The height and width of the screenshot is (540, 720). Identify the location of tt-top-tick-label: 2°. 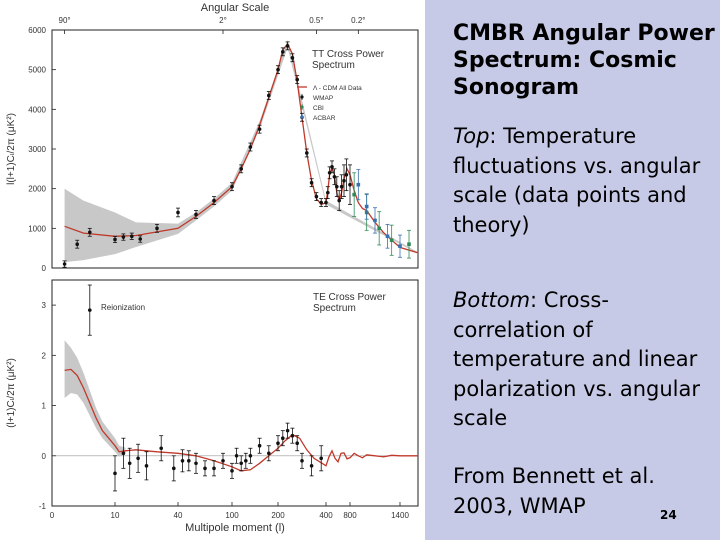
(223, 20).